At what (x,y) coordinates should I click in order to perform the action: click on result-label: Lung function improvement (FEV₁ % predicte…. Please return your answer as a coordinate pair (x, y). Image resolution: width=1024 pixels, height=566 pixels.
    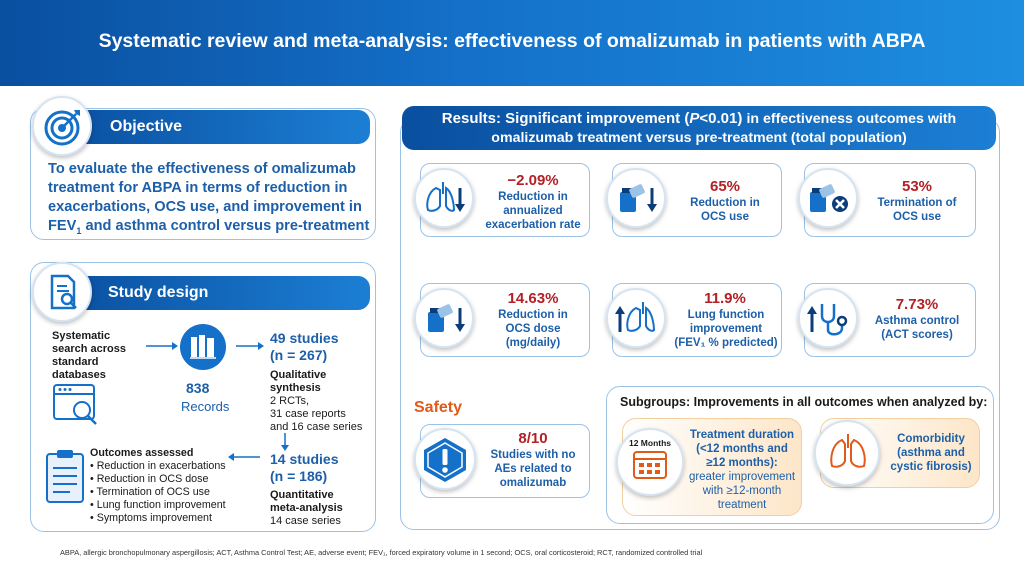
    Looking at the image, I should click on (726, 329).